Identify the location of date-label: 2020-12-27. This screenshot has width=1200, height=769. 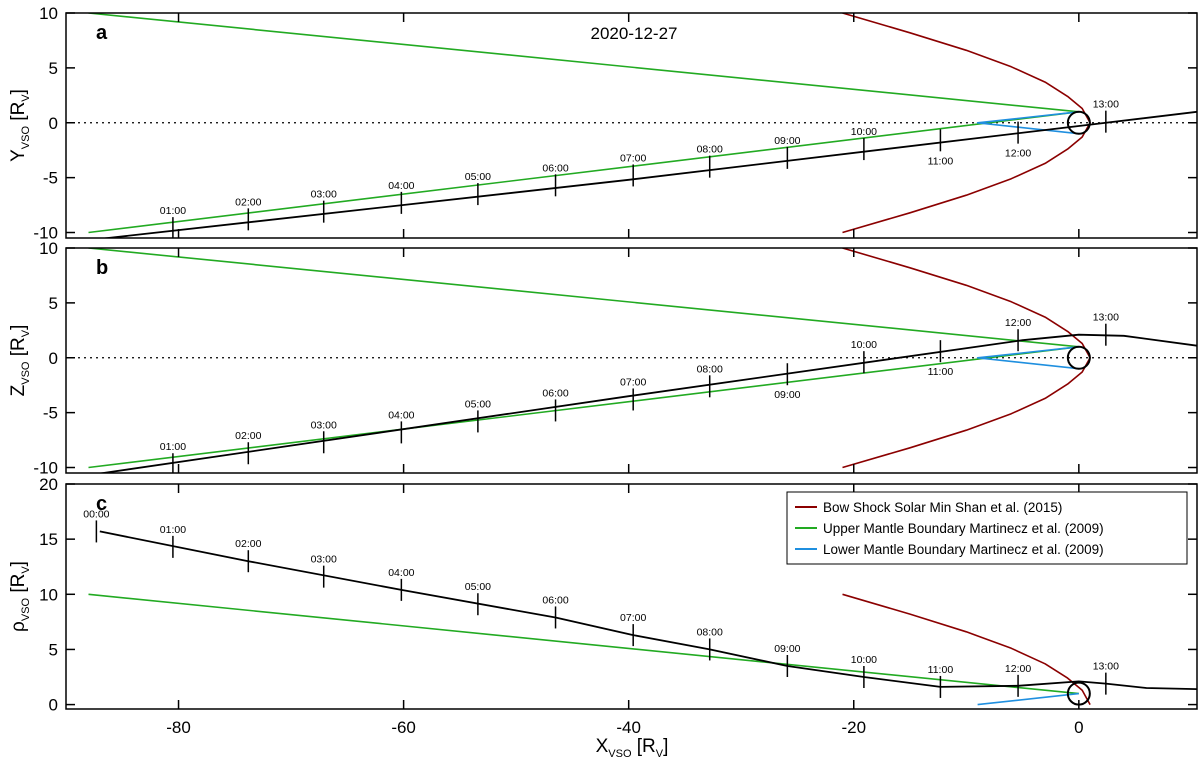
(634, 33).